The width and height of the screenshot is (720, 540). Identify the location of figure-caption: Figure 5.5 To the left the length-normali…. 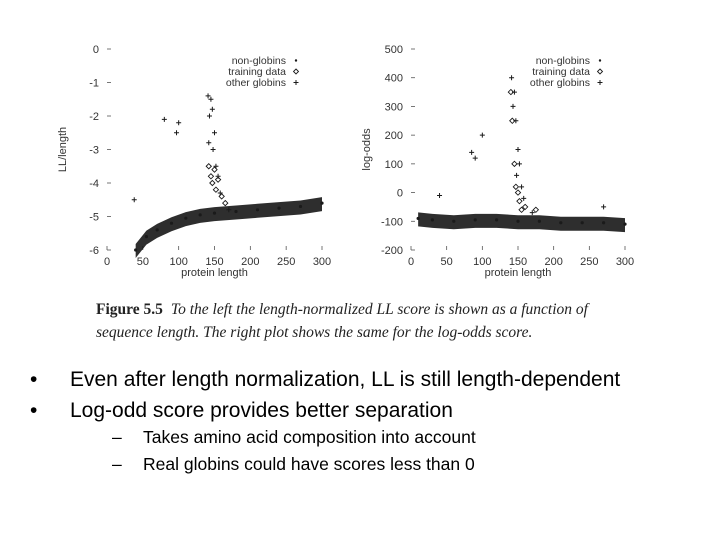
(356, 321).